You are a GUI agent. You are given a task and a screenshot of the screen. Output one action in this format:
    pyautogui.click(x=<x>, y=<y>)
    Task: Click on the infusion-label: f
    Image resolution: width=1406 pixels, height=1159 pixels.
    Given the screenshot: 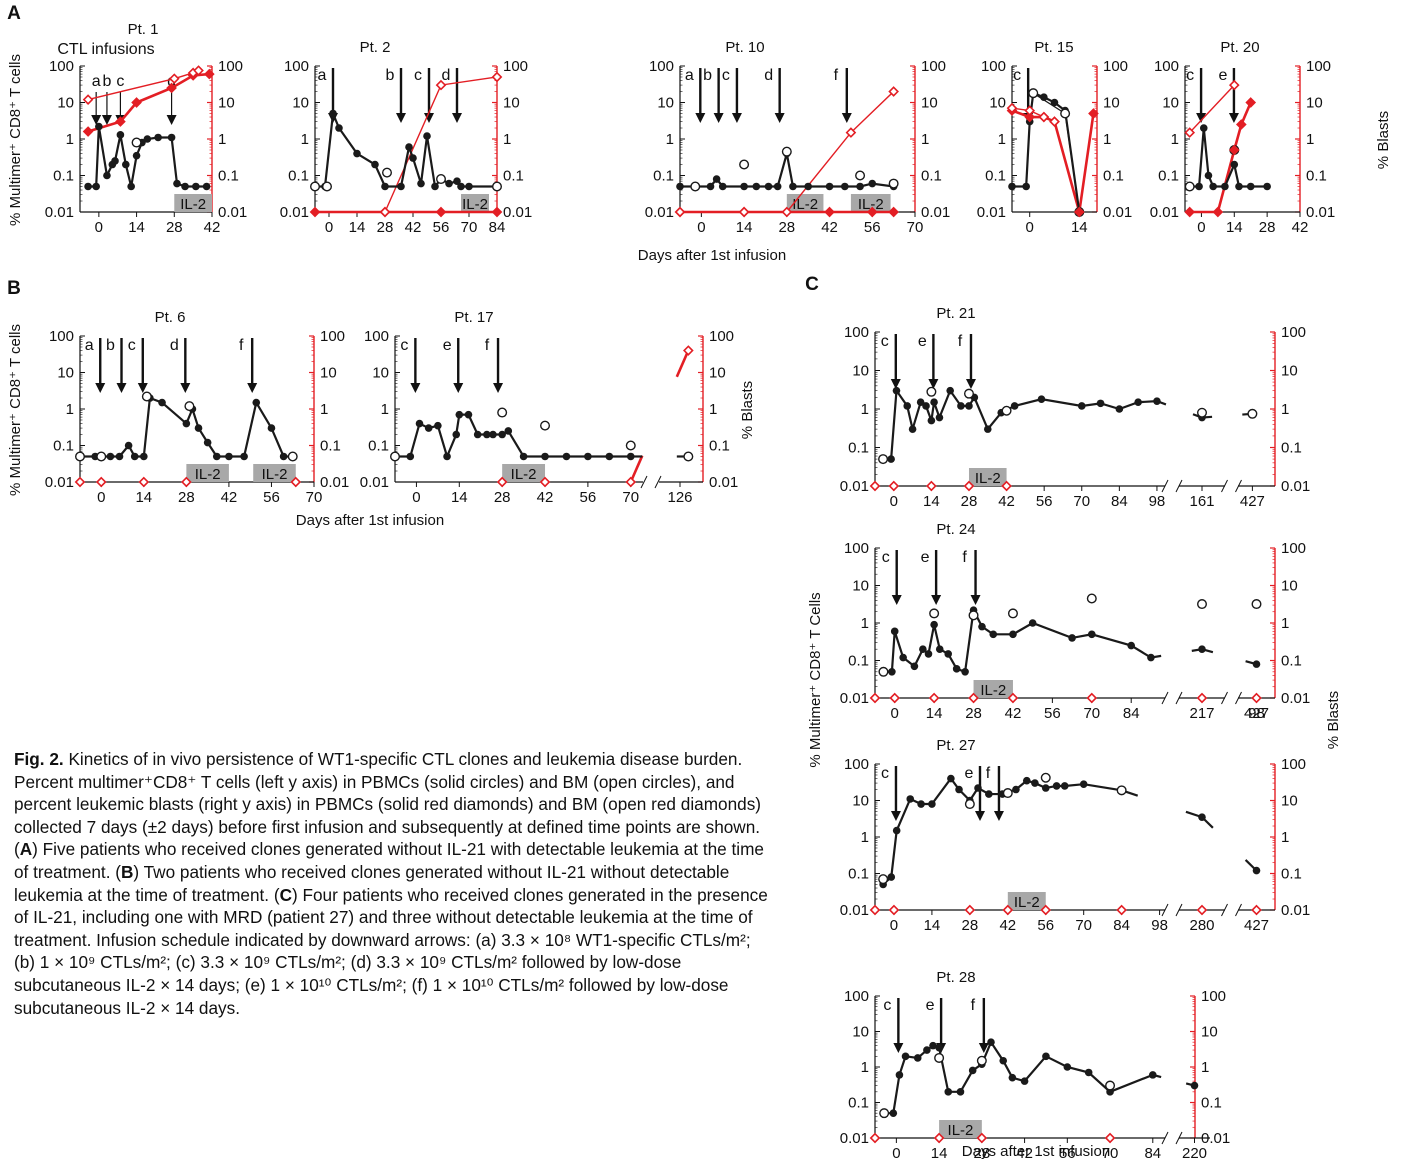 What is the action you would take?
    pyautogui.click(x=964, y=557)
    